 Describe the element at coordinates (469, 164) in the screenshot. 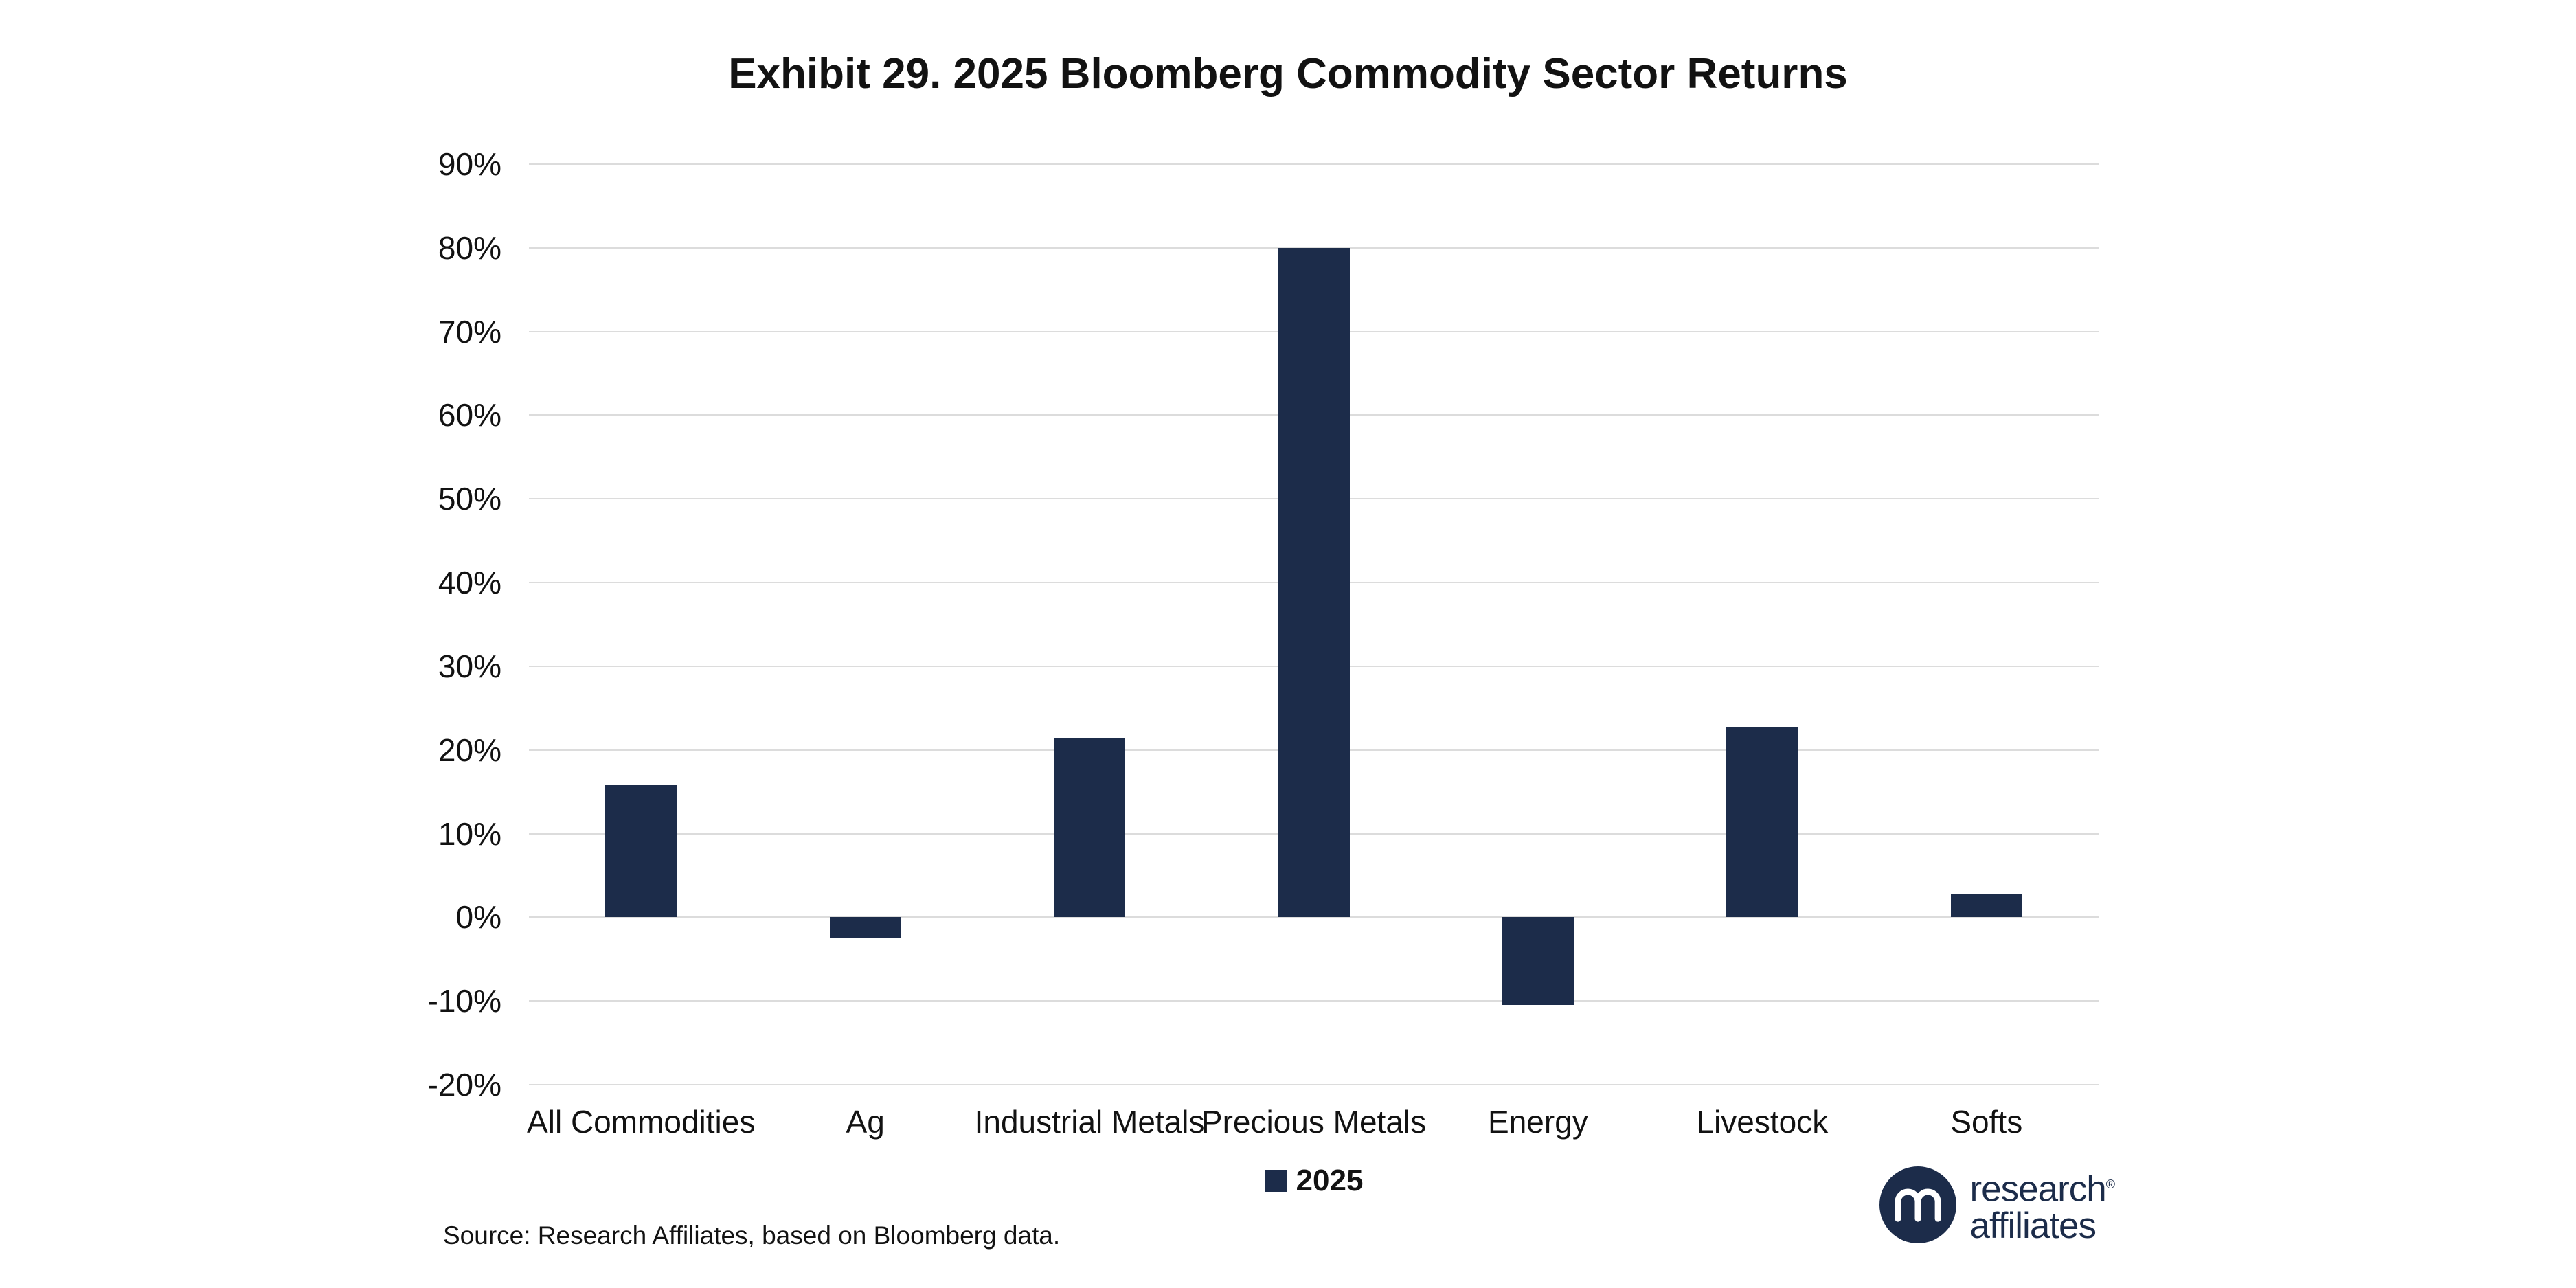

I see `y-tick-label-90%: 90%` at that location.